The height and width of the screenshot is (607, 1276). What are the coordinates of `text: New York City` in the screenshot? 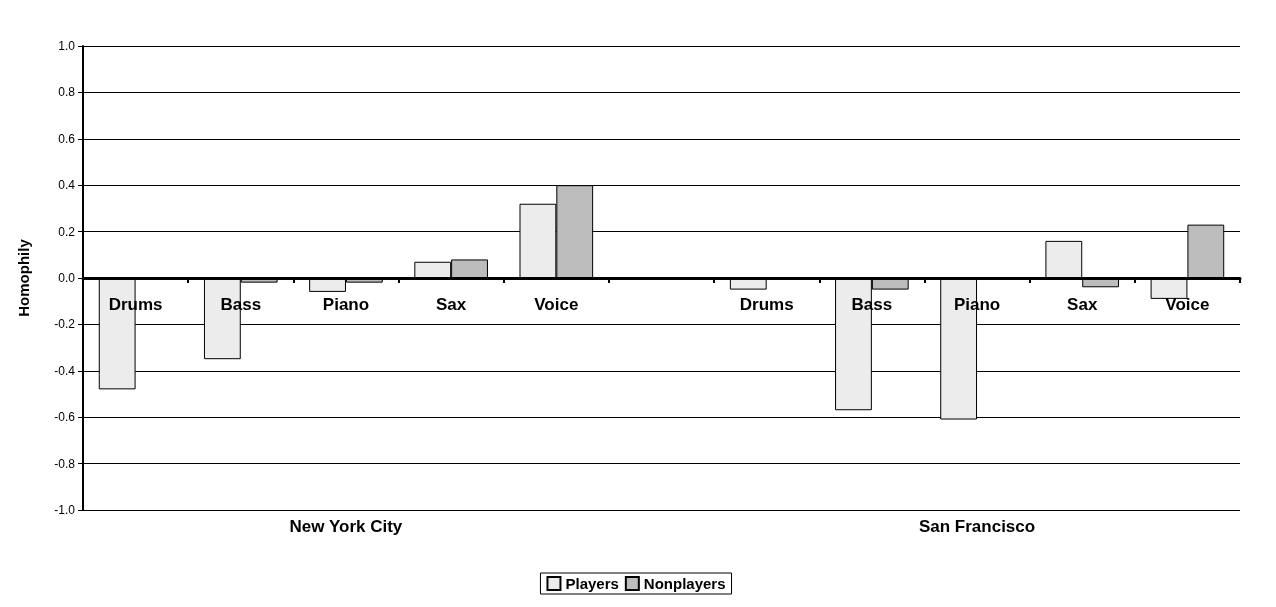 It's located at (346, 526).